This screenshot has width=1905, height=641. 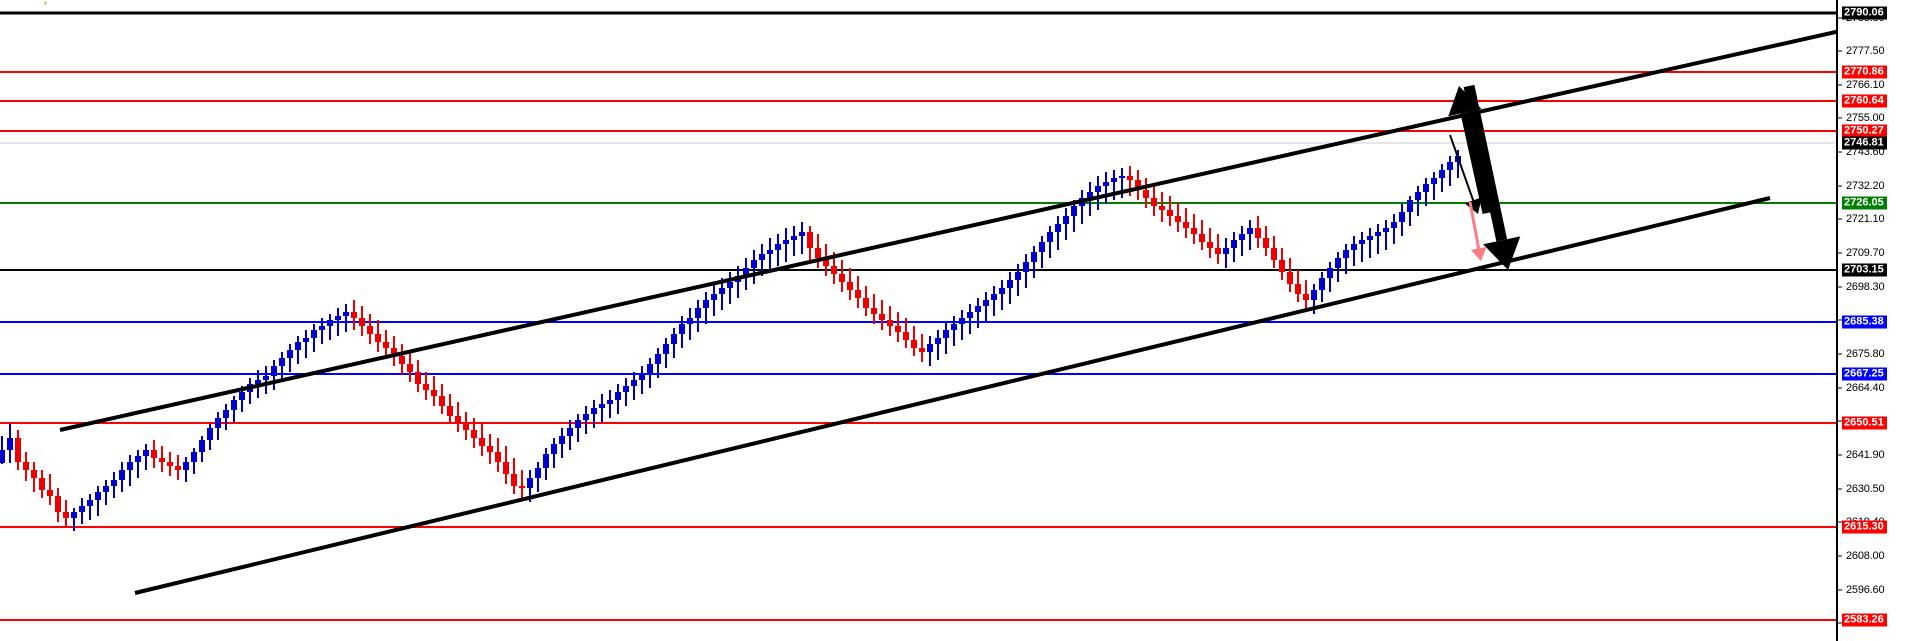 What do you see at coordinates (1864, 143) in the screenshot?
I see `price-level-badge: 2746.81` at bounding box center [1864, 143].